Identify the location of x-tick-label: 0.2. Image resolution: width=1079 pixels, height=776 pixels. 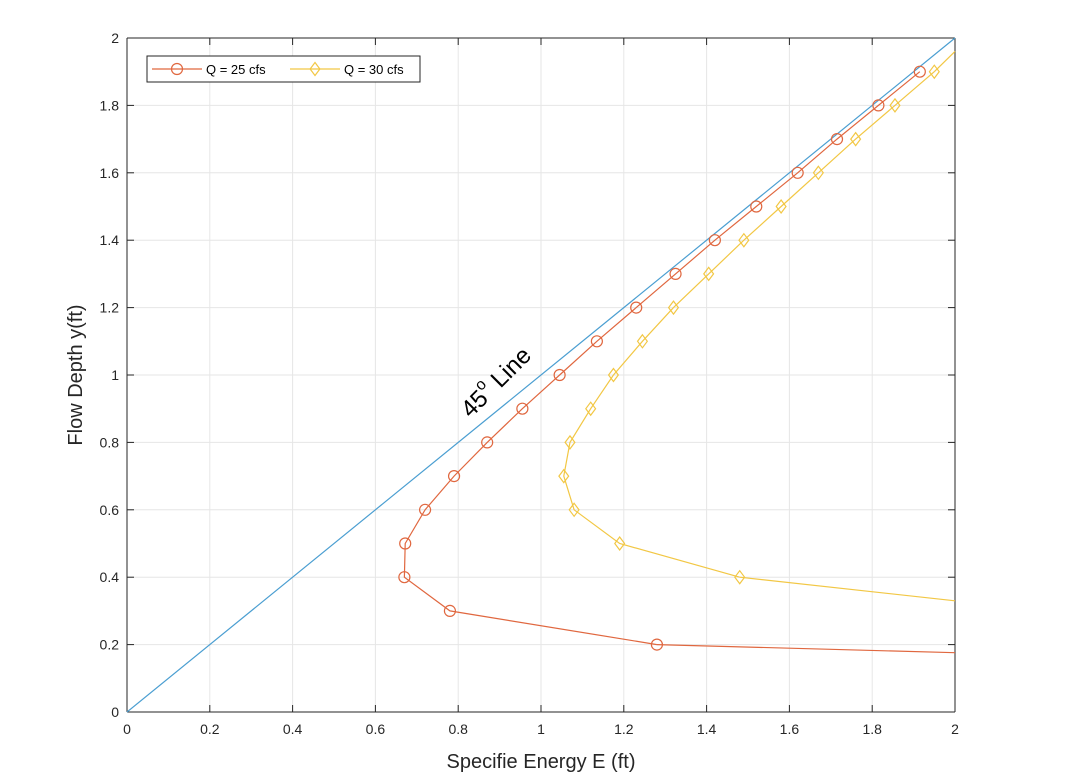
(210, 729).